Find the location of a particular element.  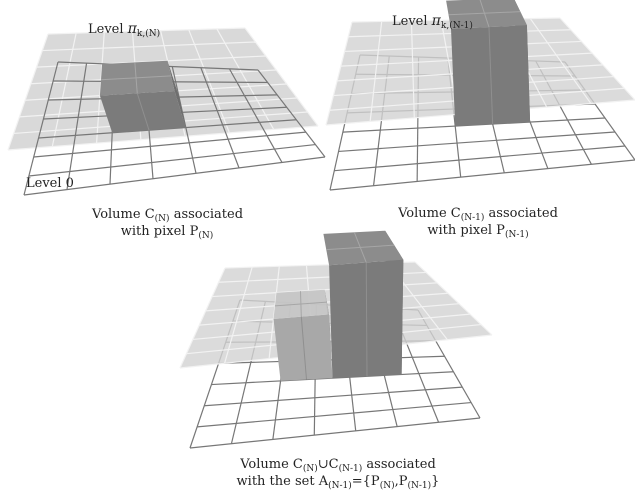

panel-1-volume-front-grid is located at coordinates (143, 112).